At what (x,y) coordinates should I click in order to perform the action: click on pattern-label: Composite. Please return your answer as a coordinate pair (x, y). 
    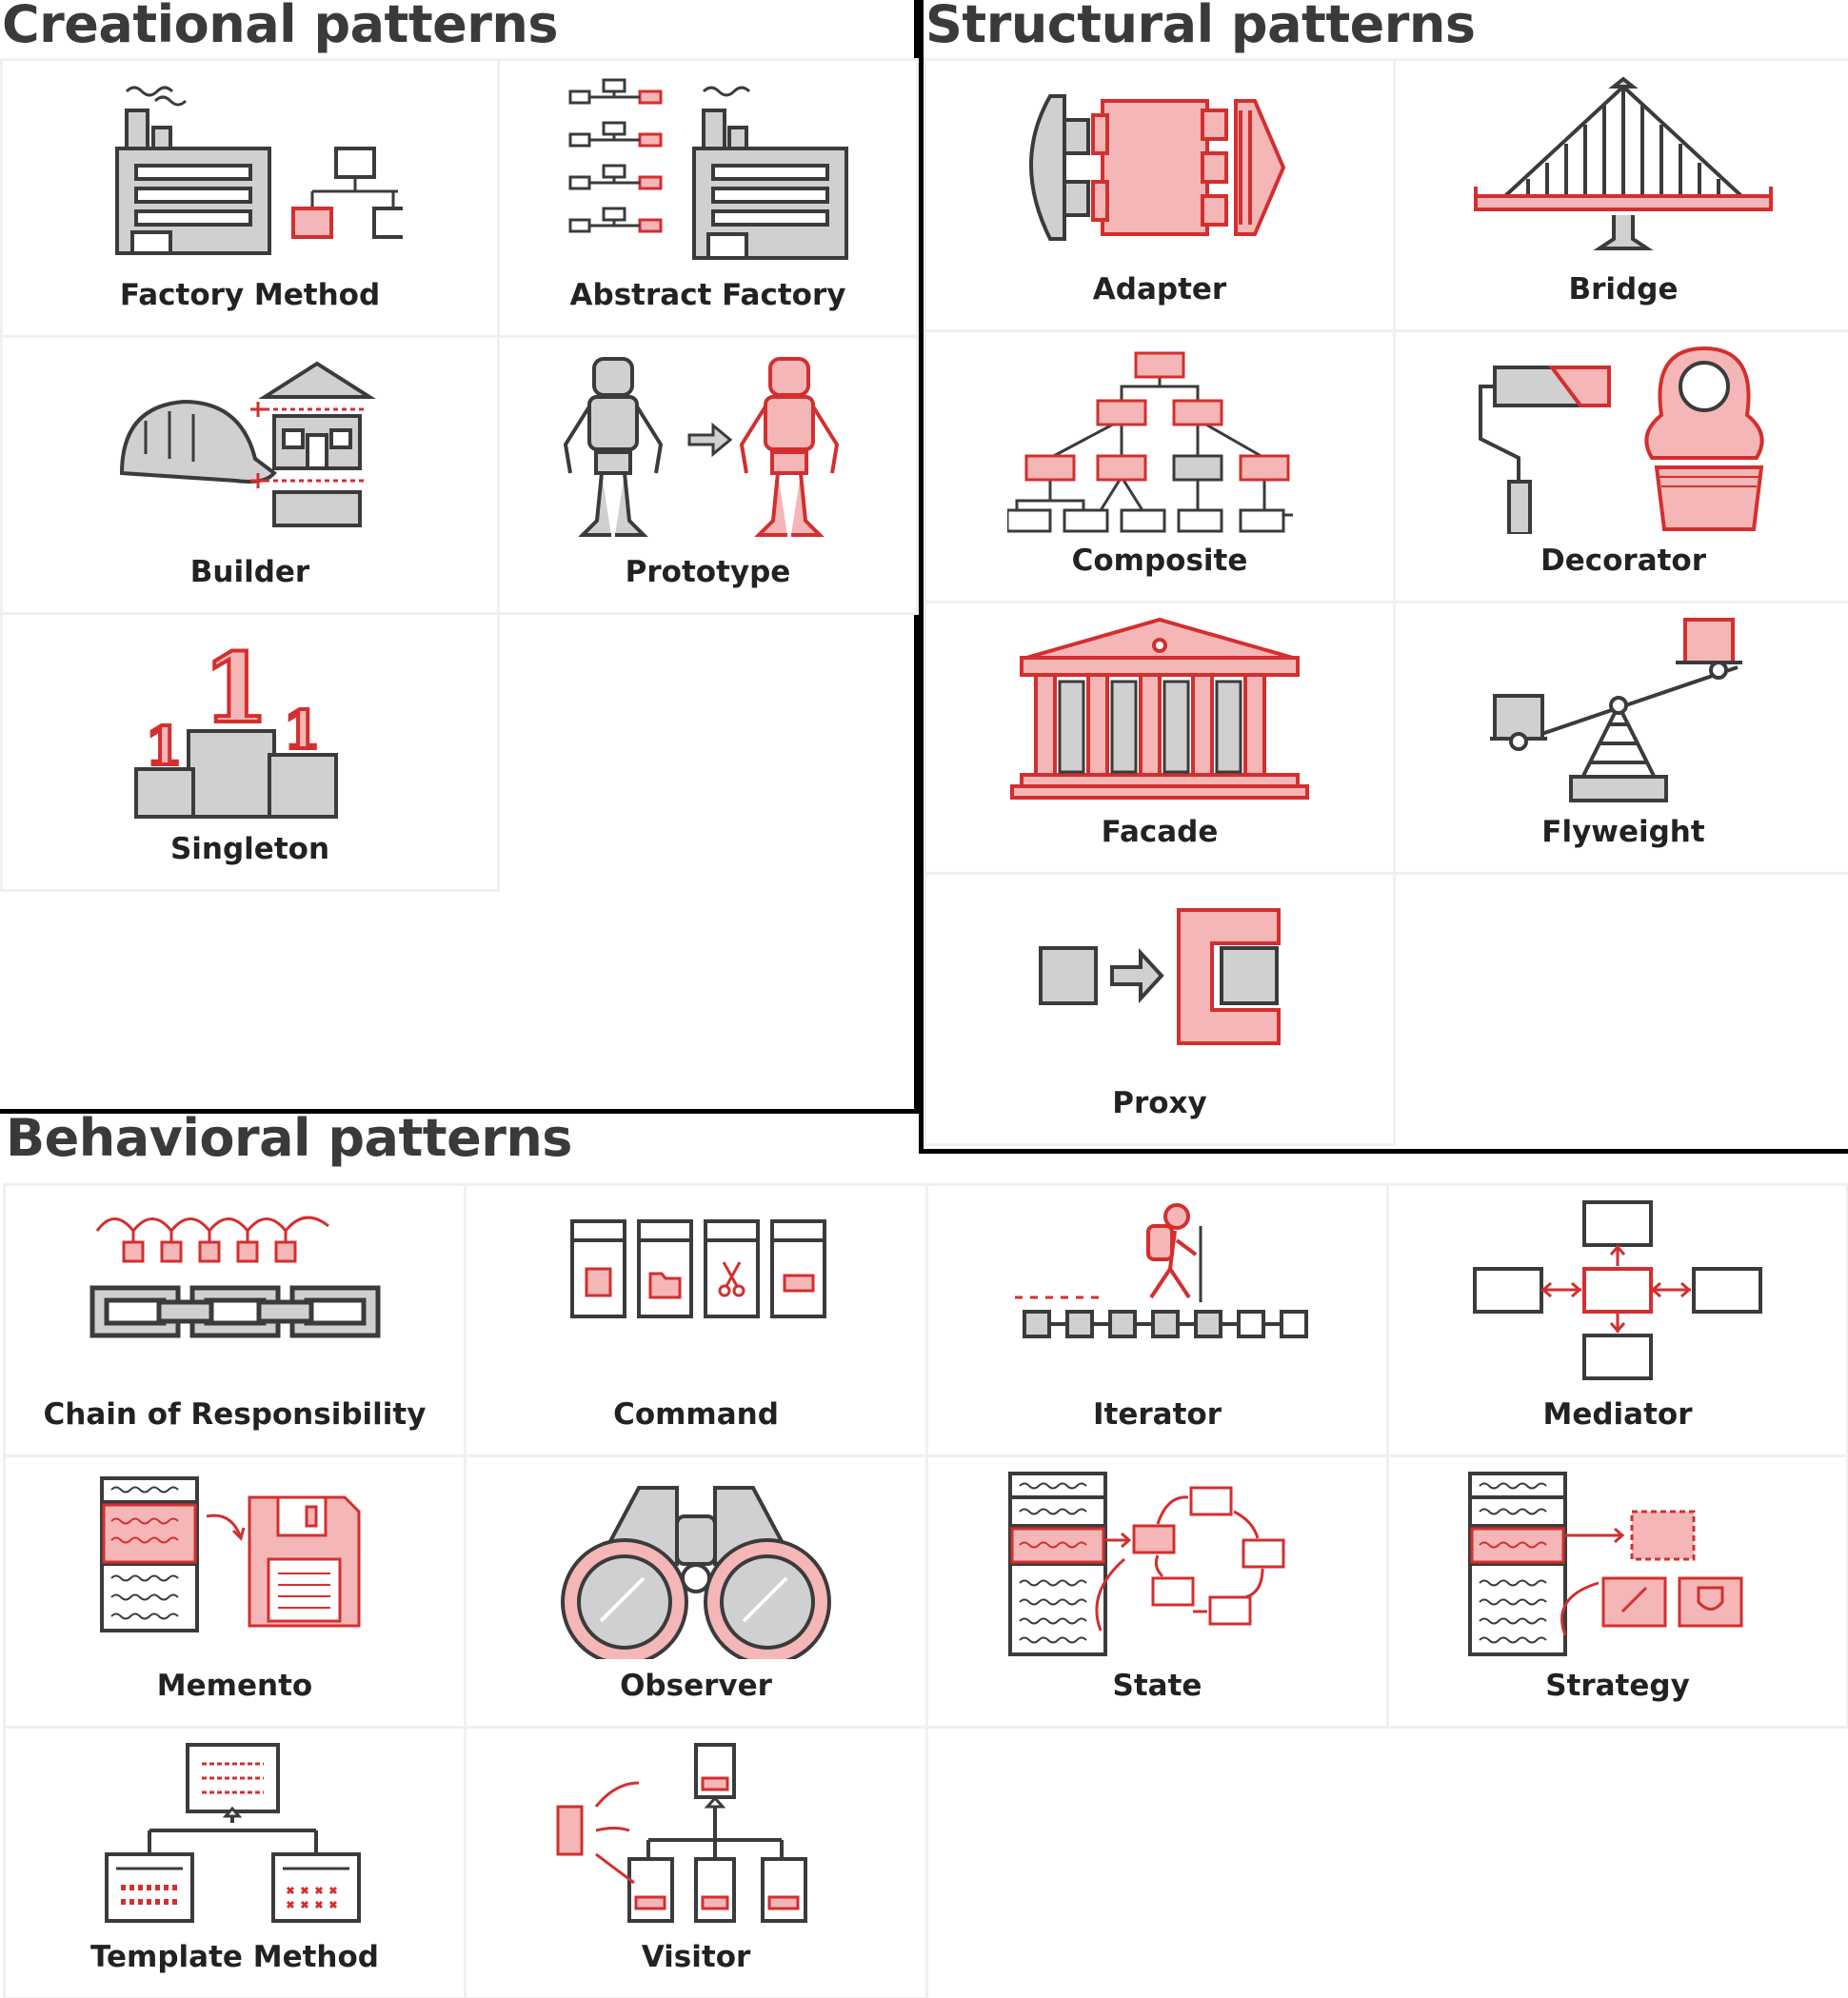
    Looking at the image, I should click on (1159, 561).